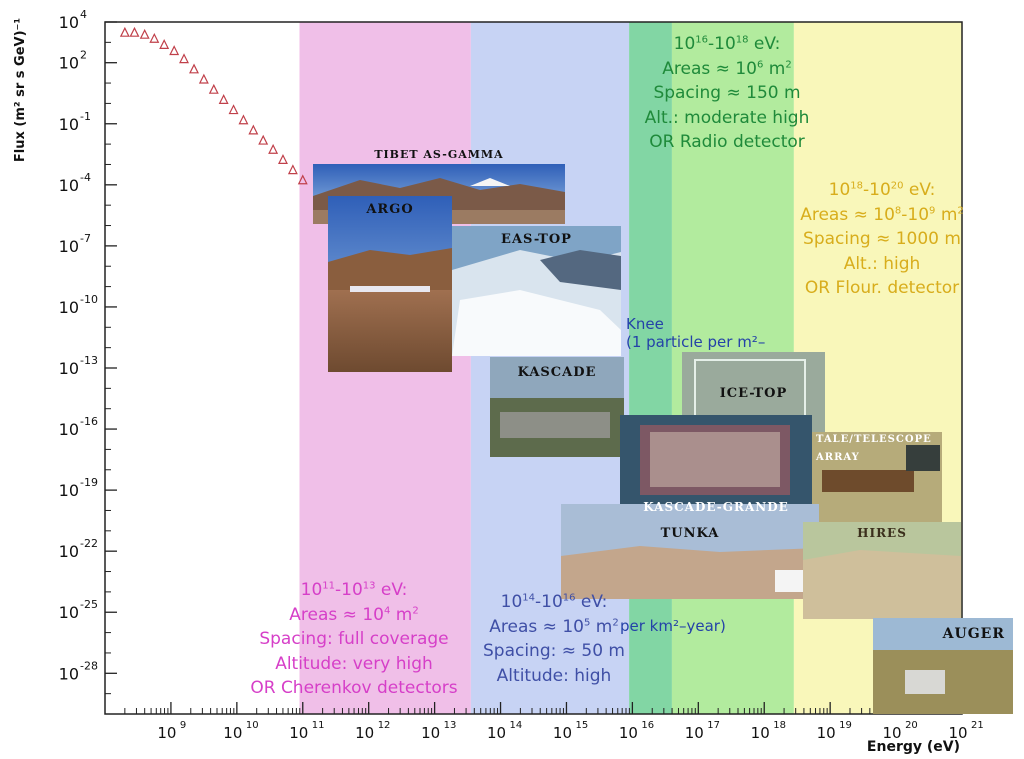 The width and height of the screenshot is (1024, 759). I want to click on info-b1-range: 1011-1013 eV:, so click(354, 590).